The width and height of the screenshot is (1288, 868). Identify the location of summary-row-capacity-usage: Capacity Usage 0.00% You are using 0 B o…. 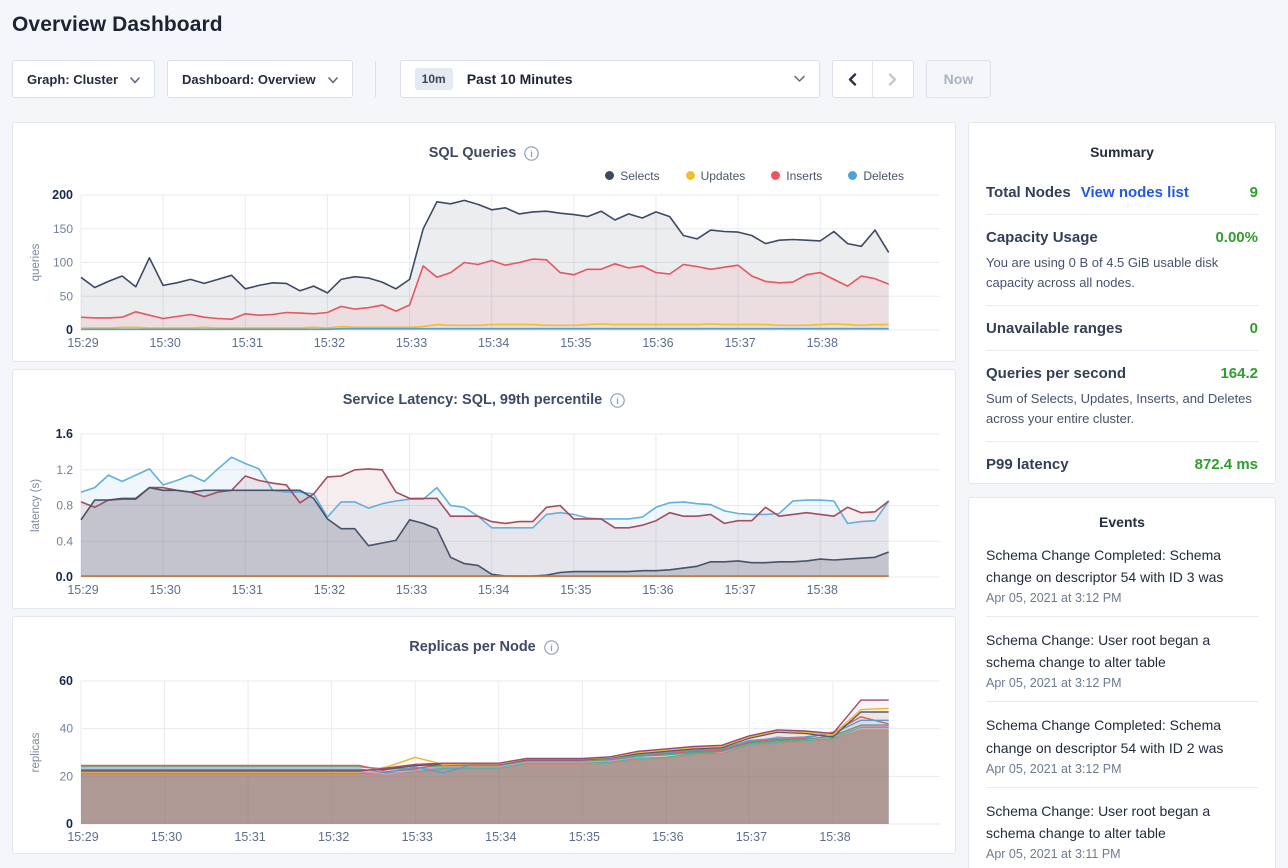
(1122, 260).